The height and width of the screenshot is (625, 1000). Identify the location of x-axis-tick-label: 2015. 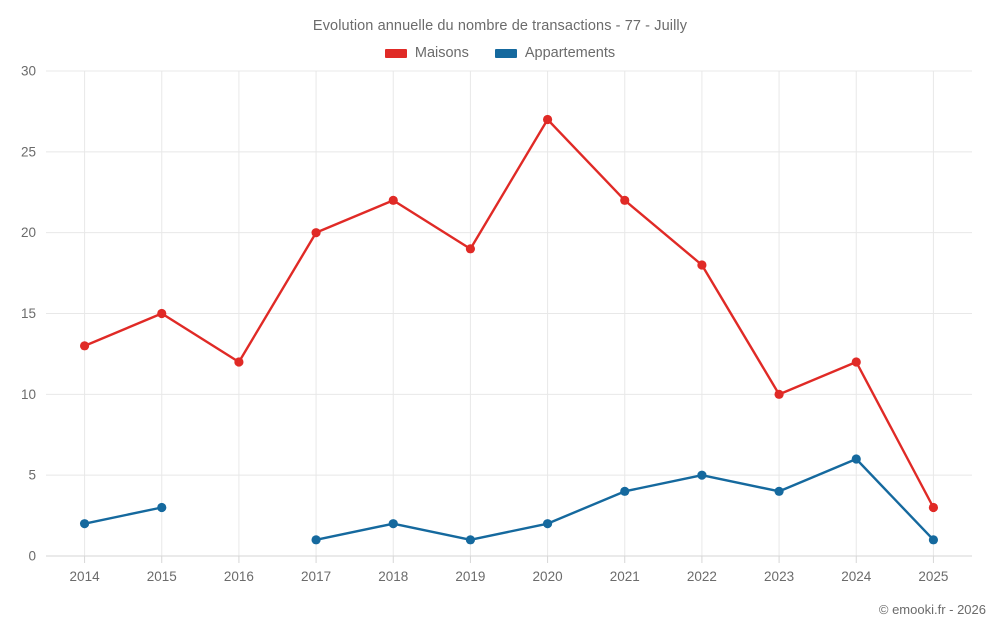
(162, 576).